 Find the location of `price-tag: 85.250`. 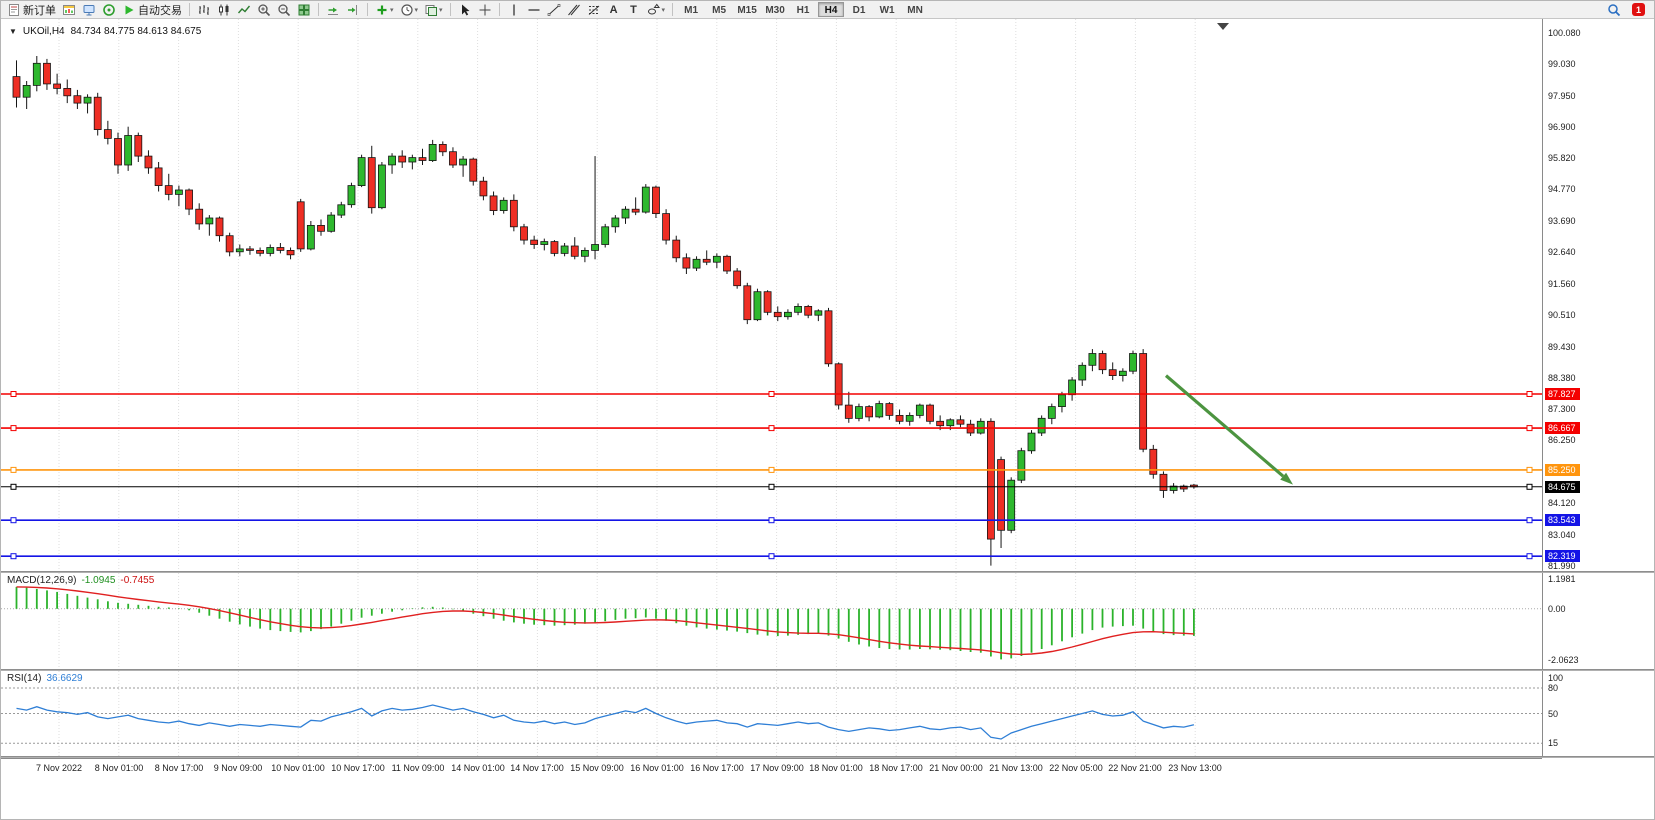

price-tag: 85.250 is located at coordinates (1562, 470).